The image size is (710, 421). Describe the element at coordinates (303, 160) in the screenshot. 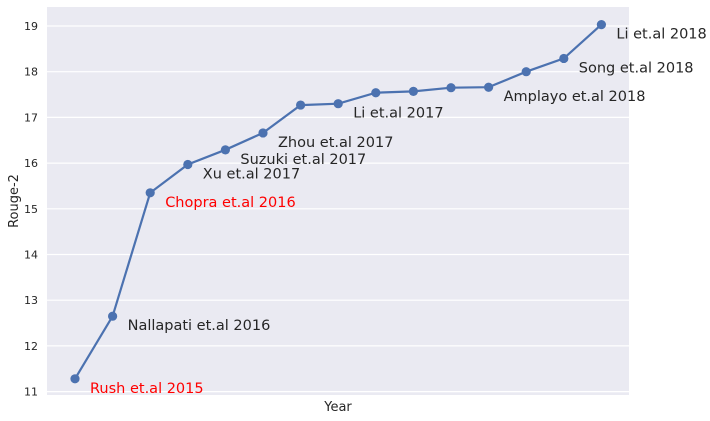

I see `annotation-label: Suzuki et.al 2017` at that location.